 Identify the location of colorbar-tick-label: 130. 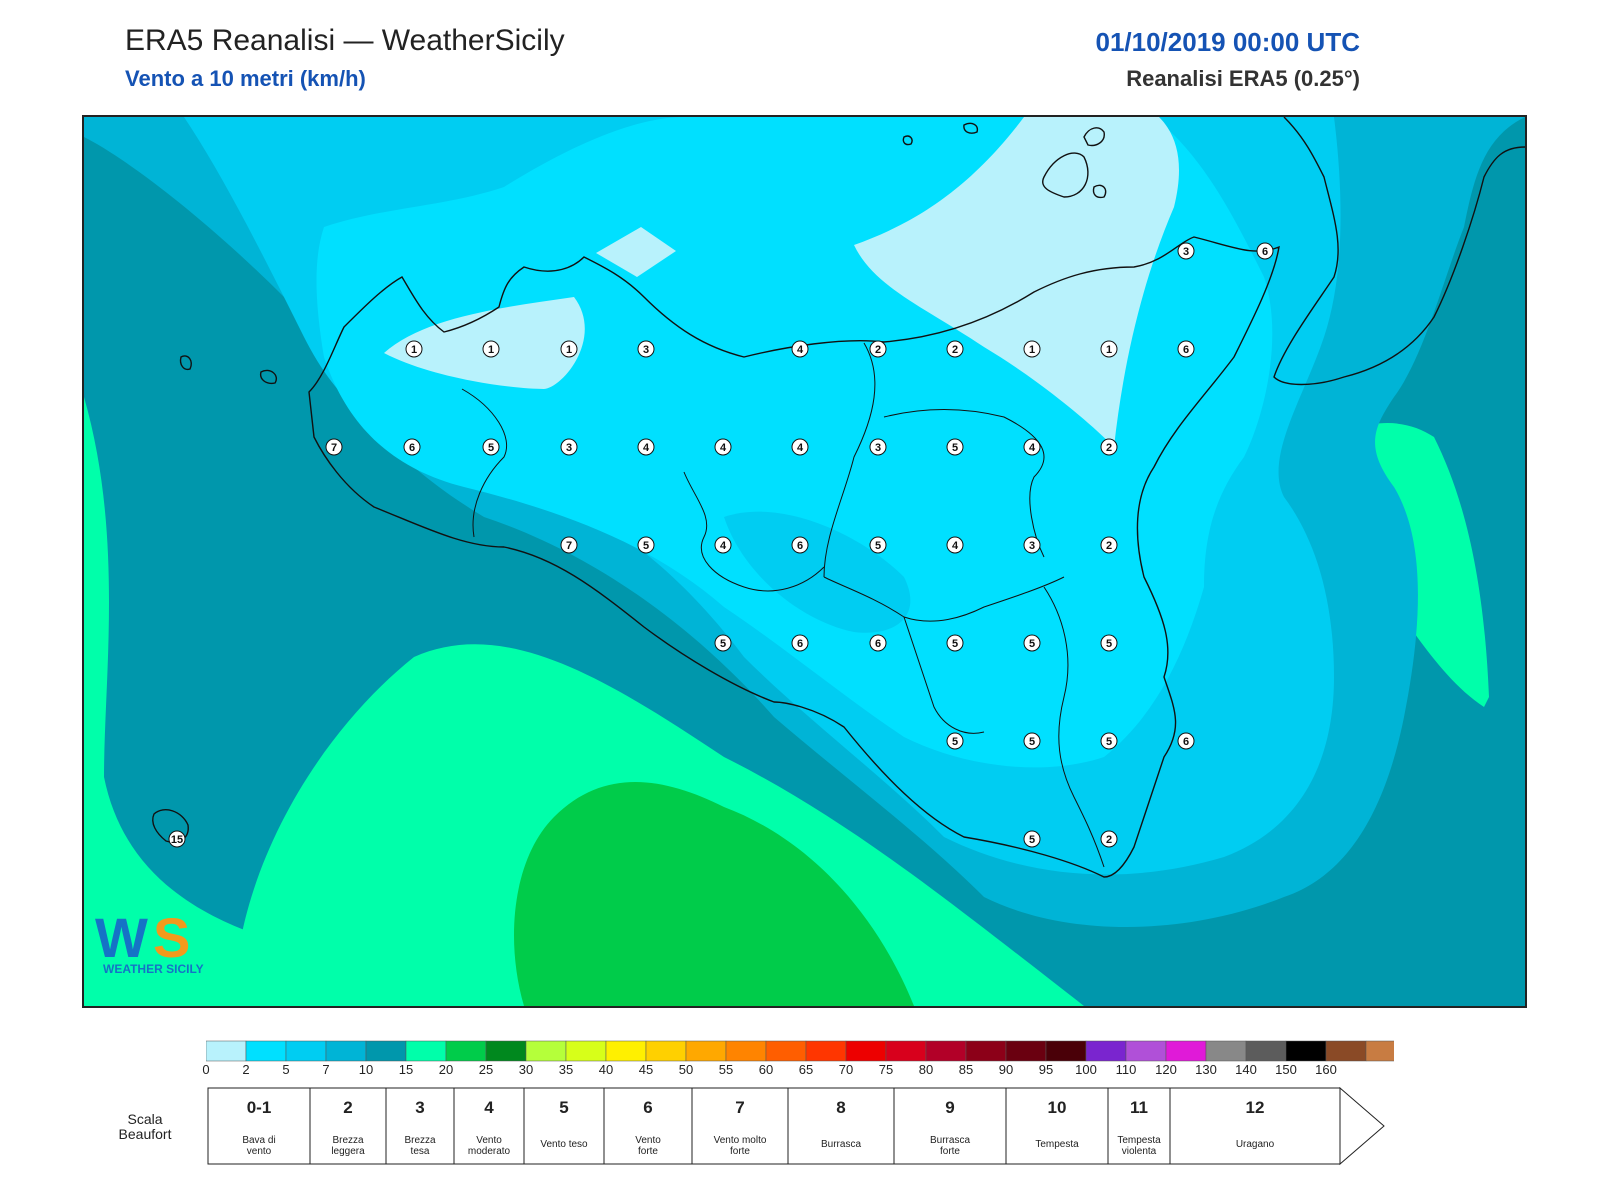
(1206, 1069).